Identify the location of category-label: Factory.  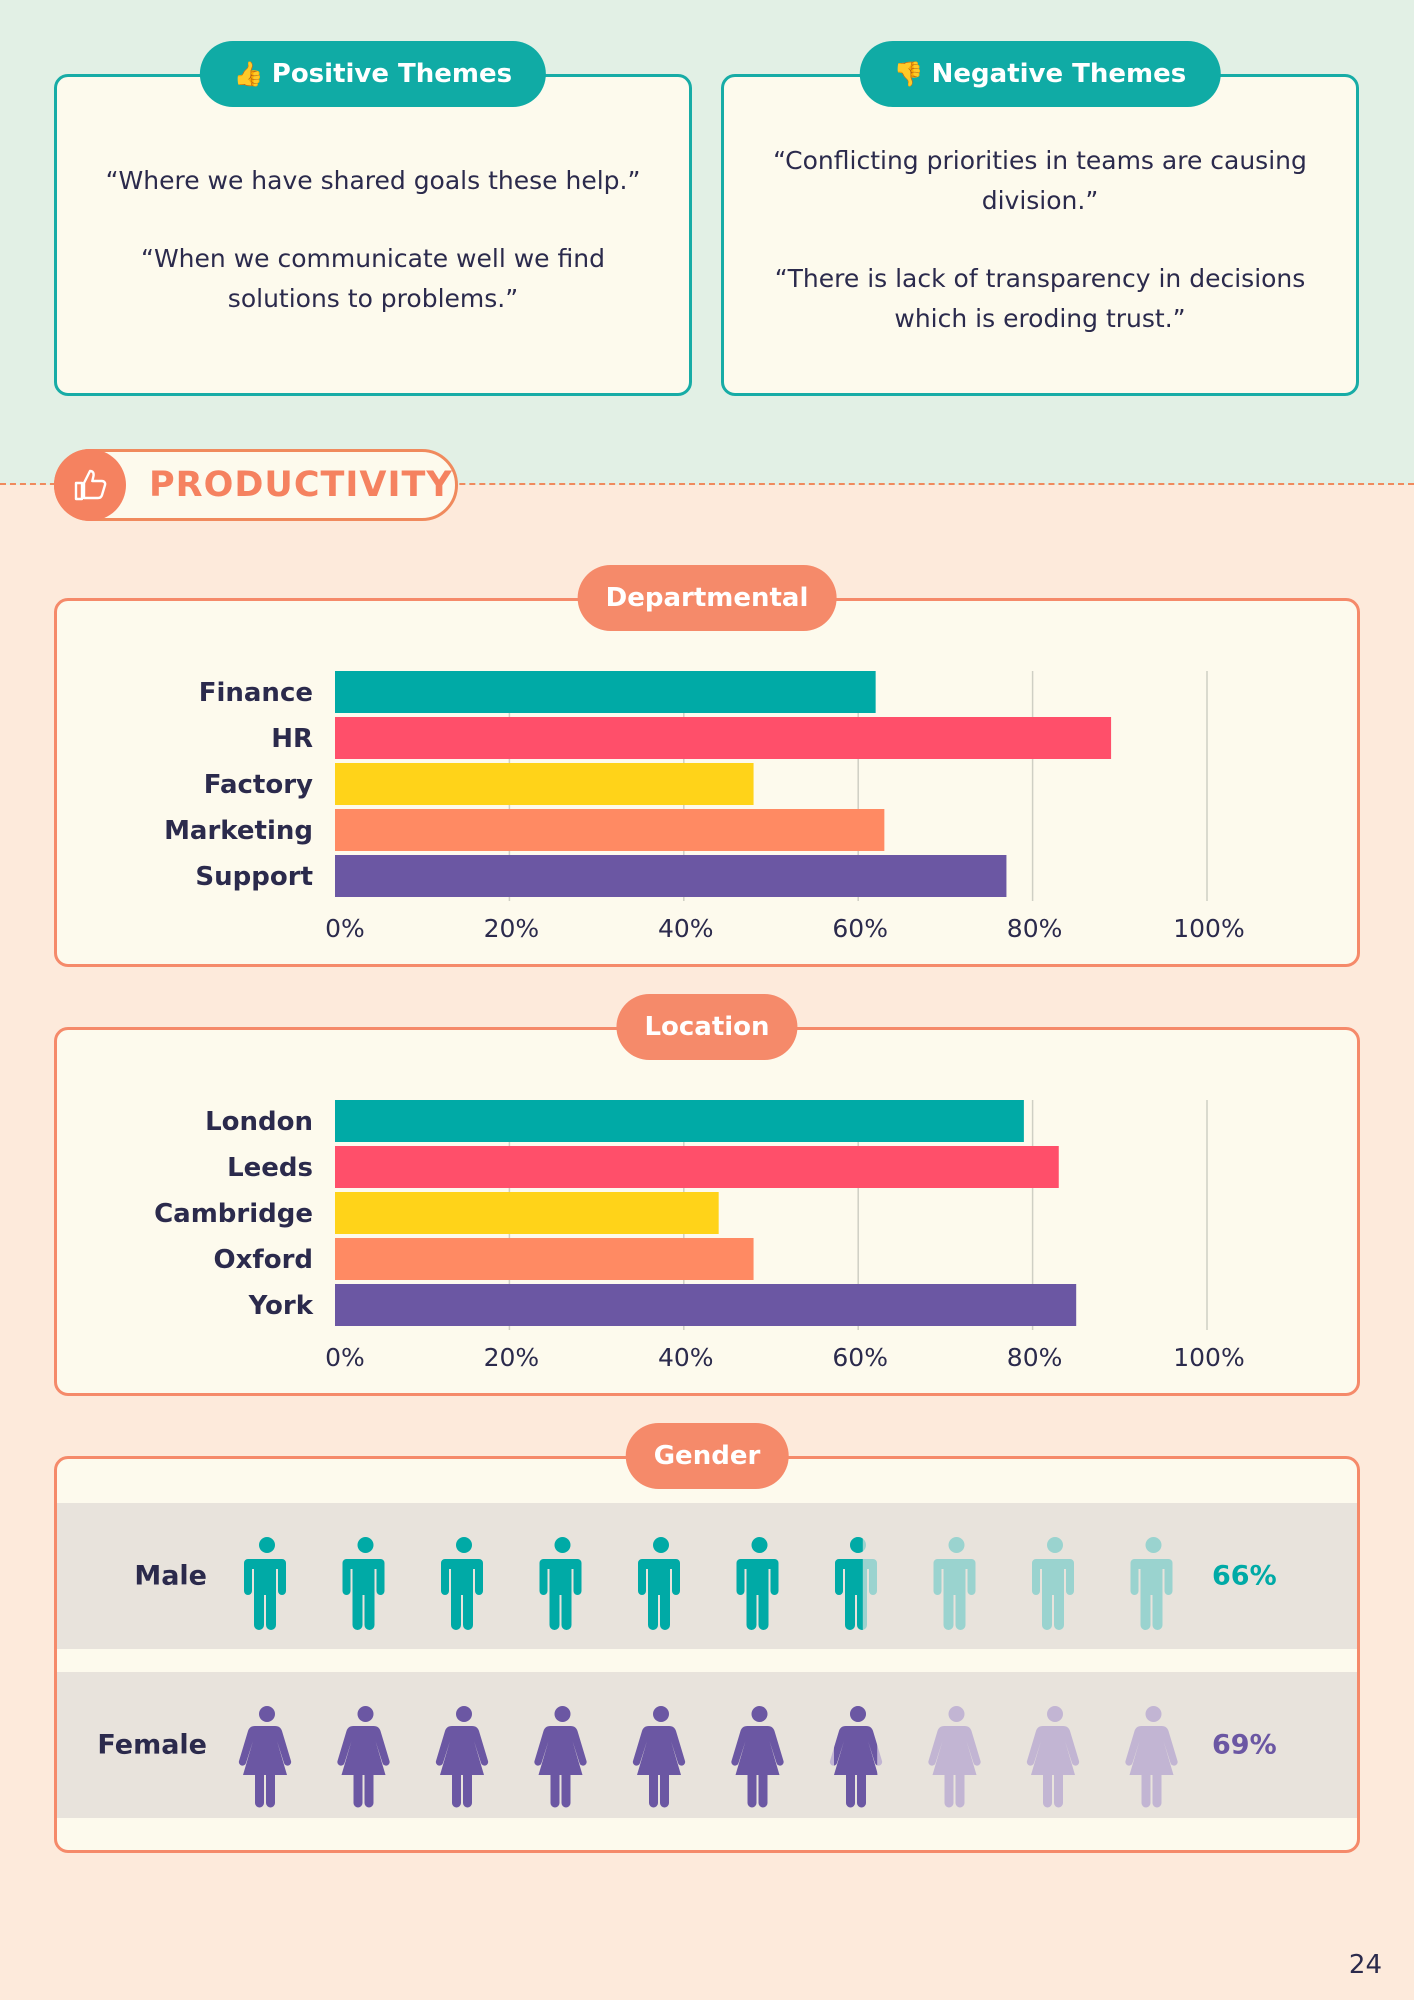
(258, 785).